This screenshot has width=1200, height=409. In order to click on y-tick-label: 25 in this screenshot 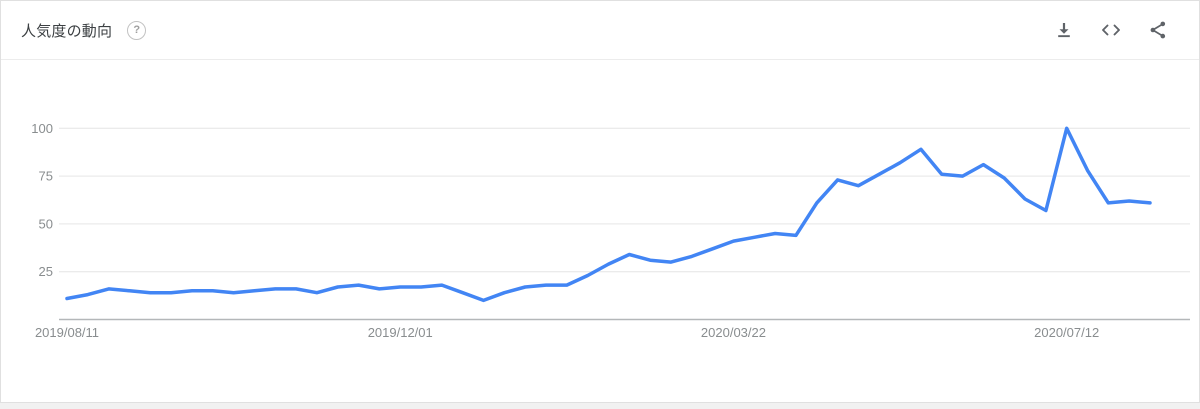, I will do `click(46, 271)`.